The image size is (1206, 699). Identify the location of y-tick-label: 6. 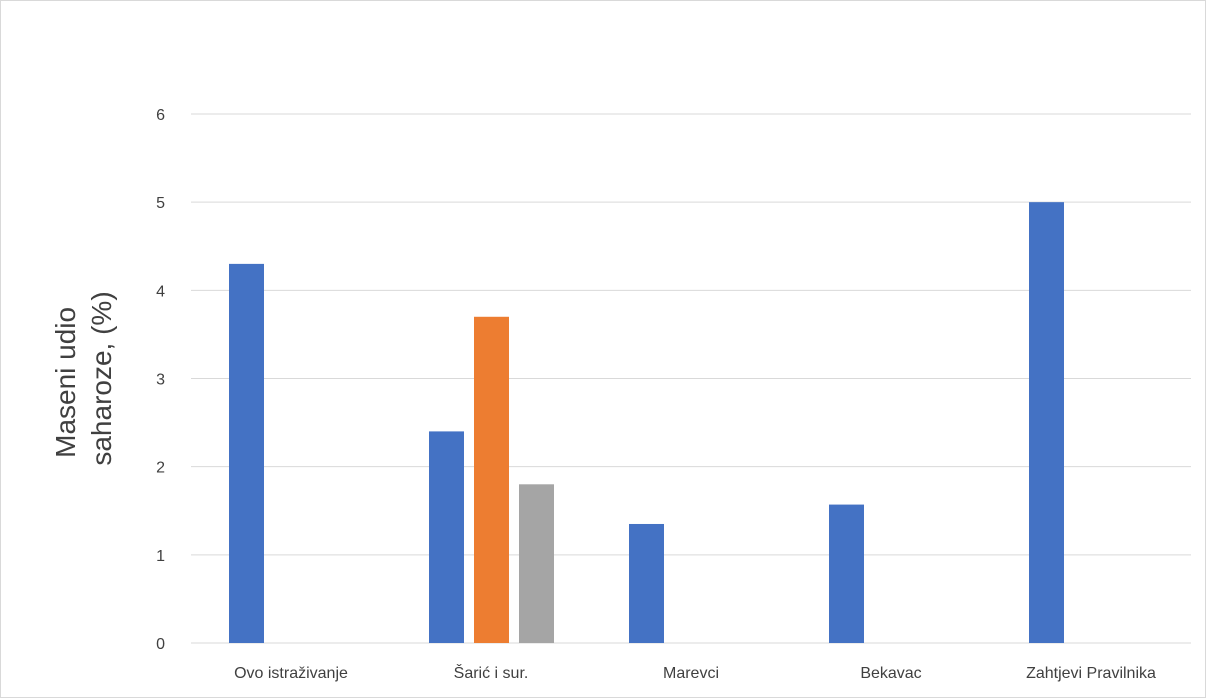
(160, 115).